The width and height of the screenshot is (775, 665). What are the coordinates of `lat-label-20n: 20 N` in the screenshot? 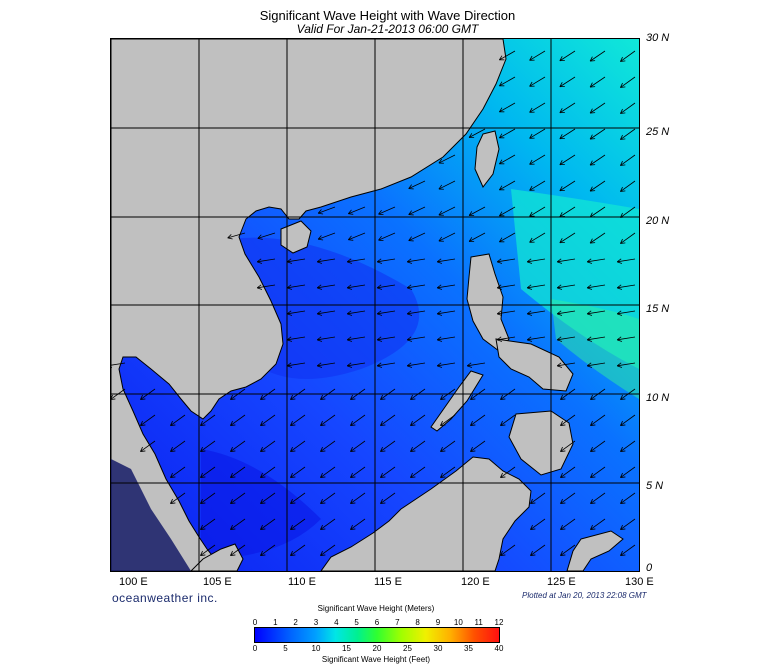 It's located at (658, 221).